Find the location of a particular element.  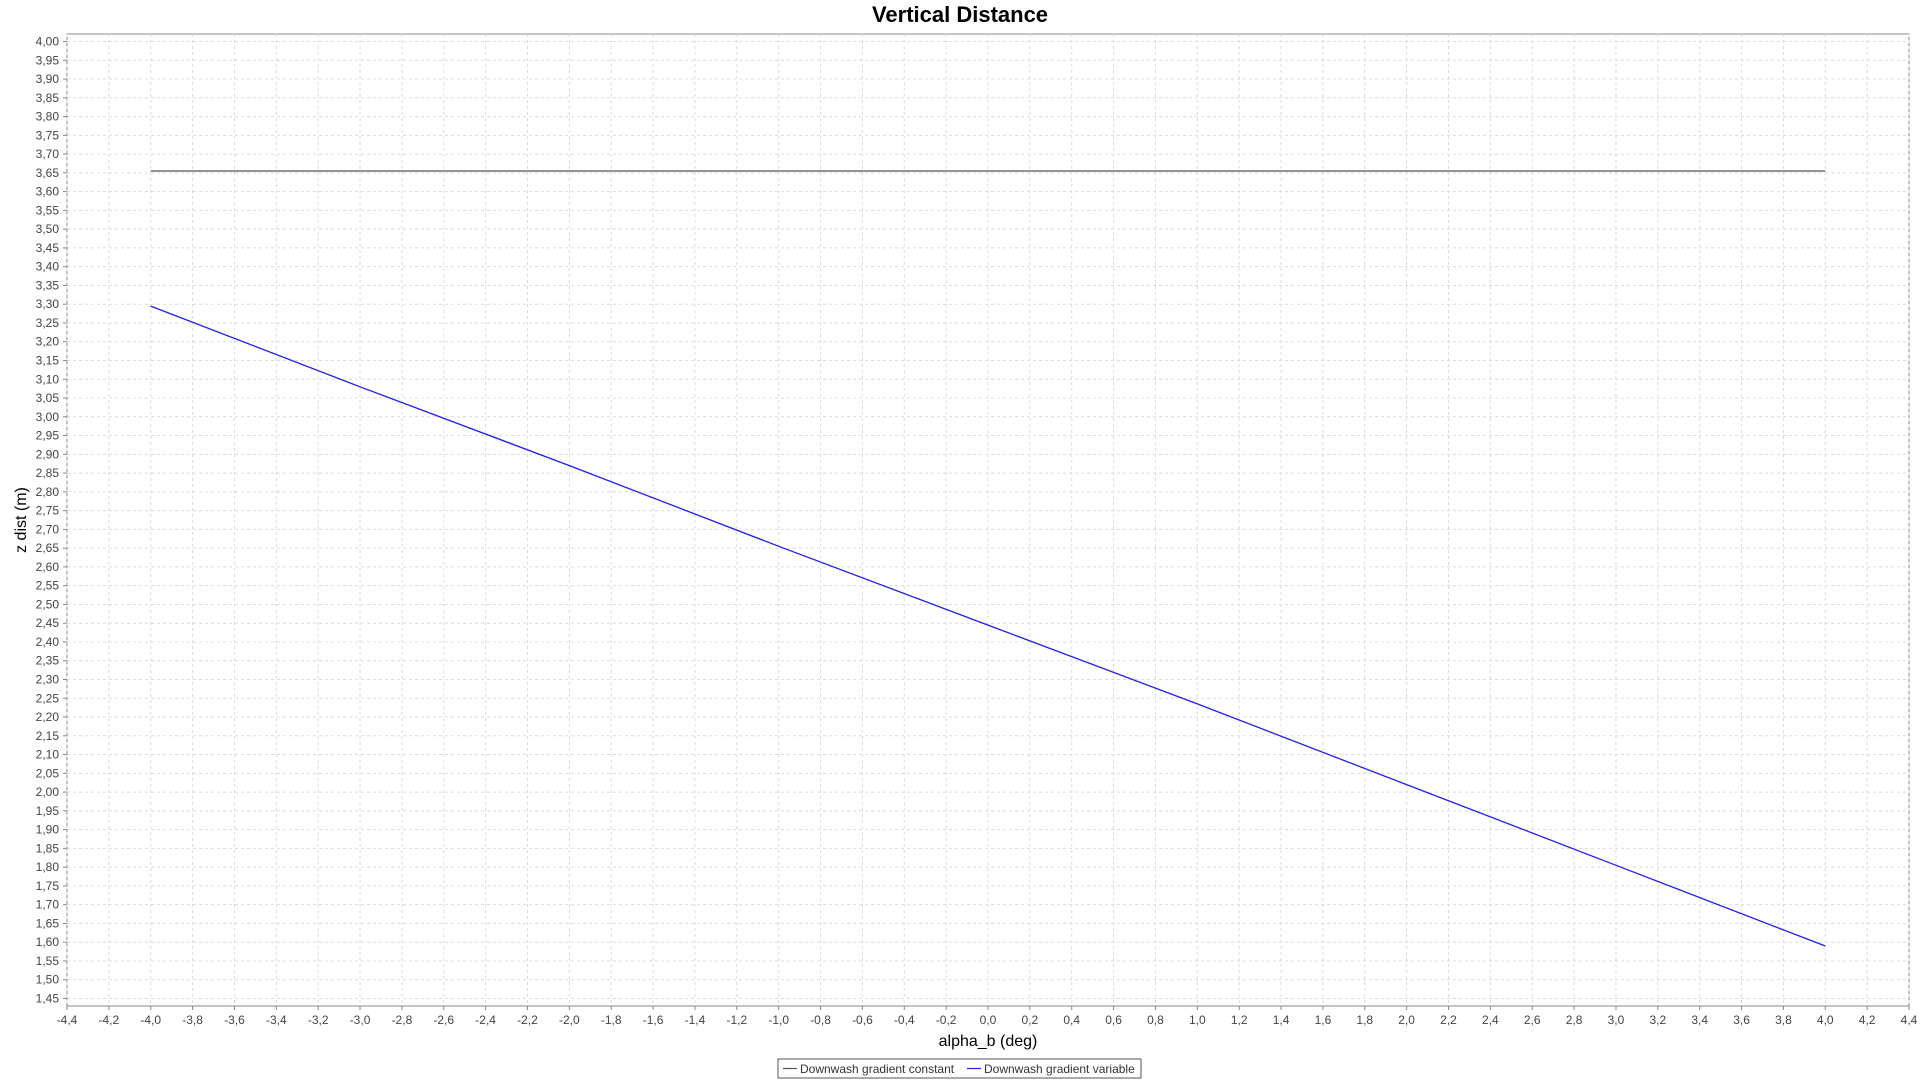

y-tick-label: 3,55 is located at coordinates (48, 210).